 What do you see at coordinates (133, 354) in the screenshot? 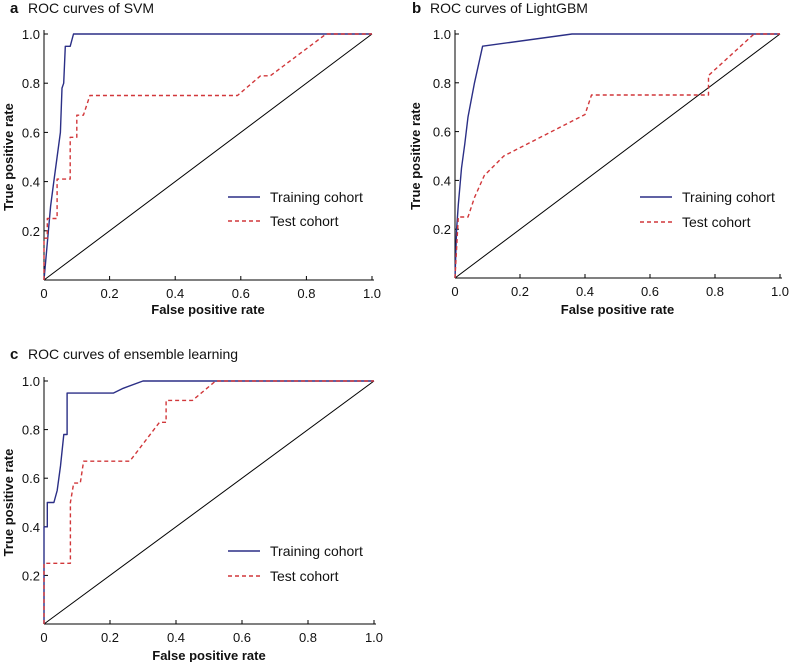
I see `panel-title: ROC curves of ensemble learning` at bounding box center [133, 354].